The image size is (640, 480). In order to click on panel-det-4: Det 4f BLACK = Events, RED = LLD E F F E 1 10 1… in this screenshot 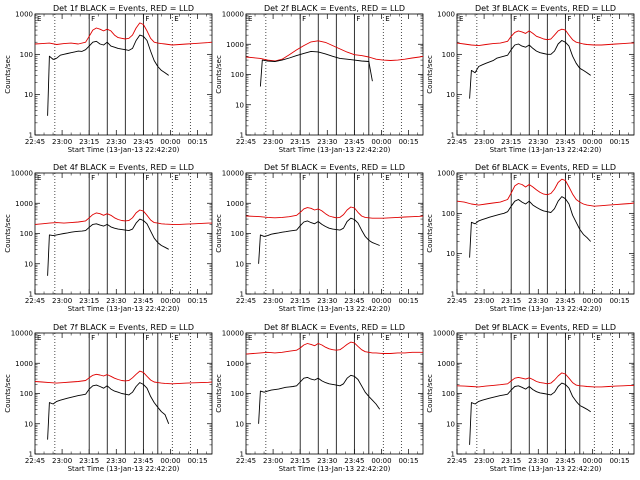, I will do `click(108, 238)`.